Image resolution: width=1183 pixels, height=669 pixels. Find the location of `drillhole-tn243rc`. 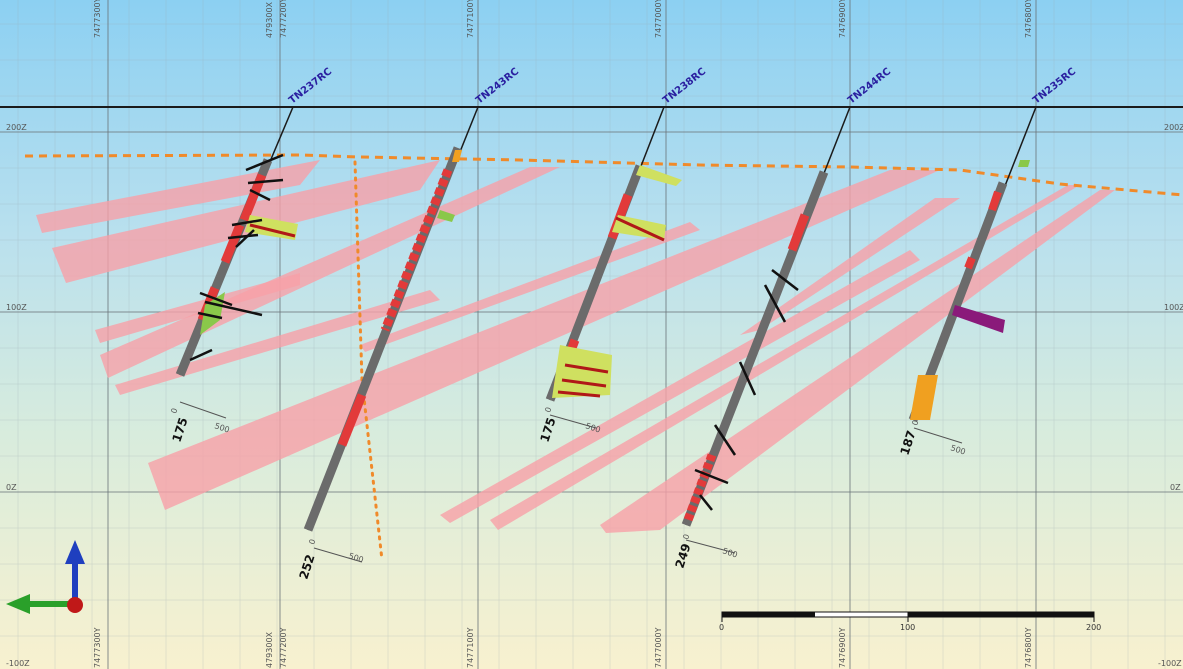

drillhole-tn243rc is located at coordinates (391, 319).